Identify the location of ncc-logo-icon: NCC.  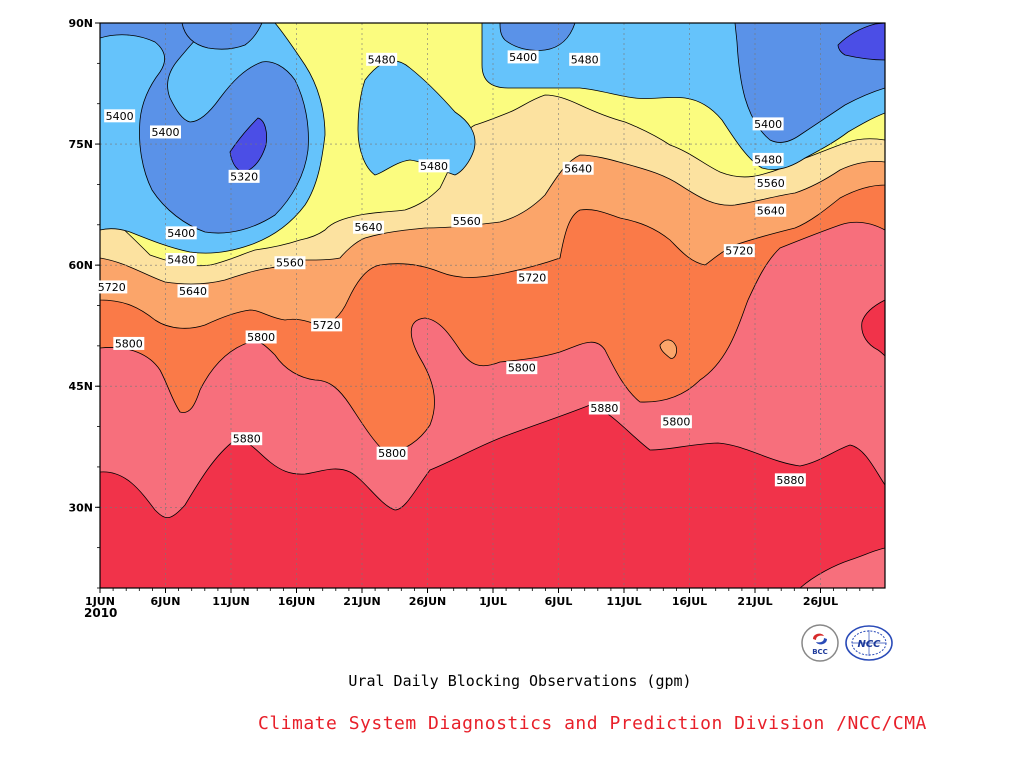
(869, 643).